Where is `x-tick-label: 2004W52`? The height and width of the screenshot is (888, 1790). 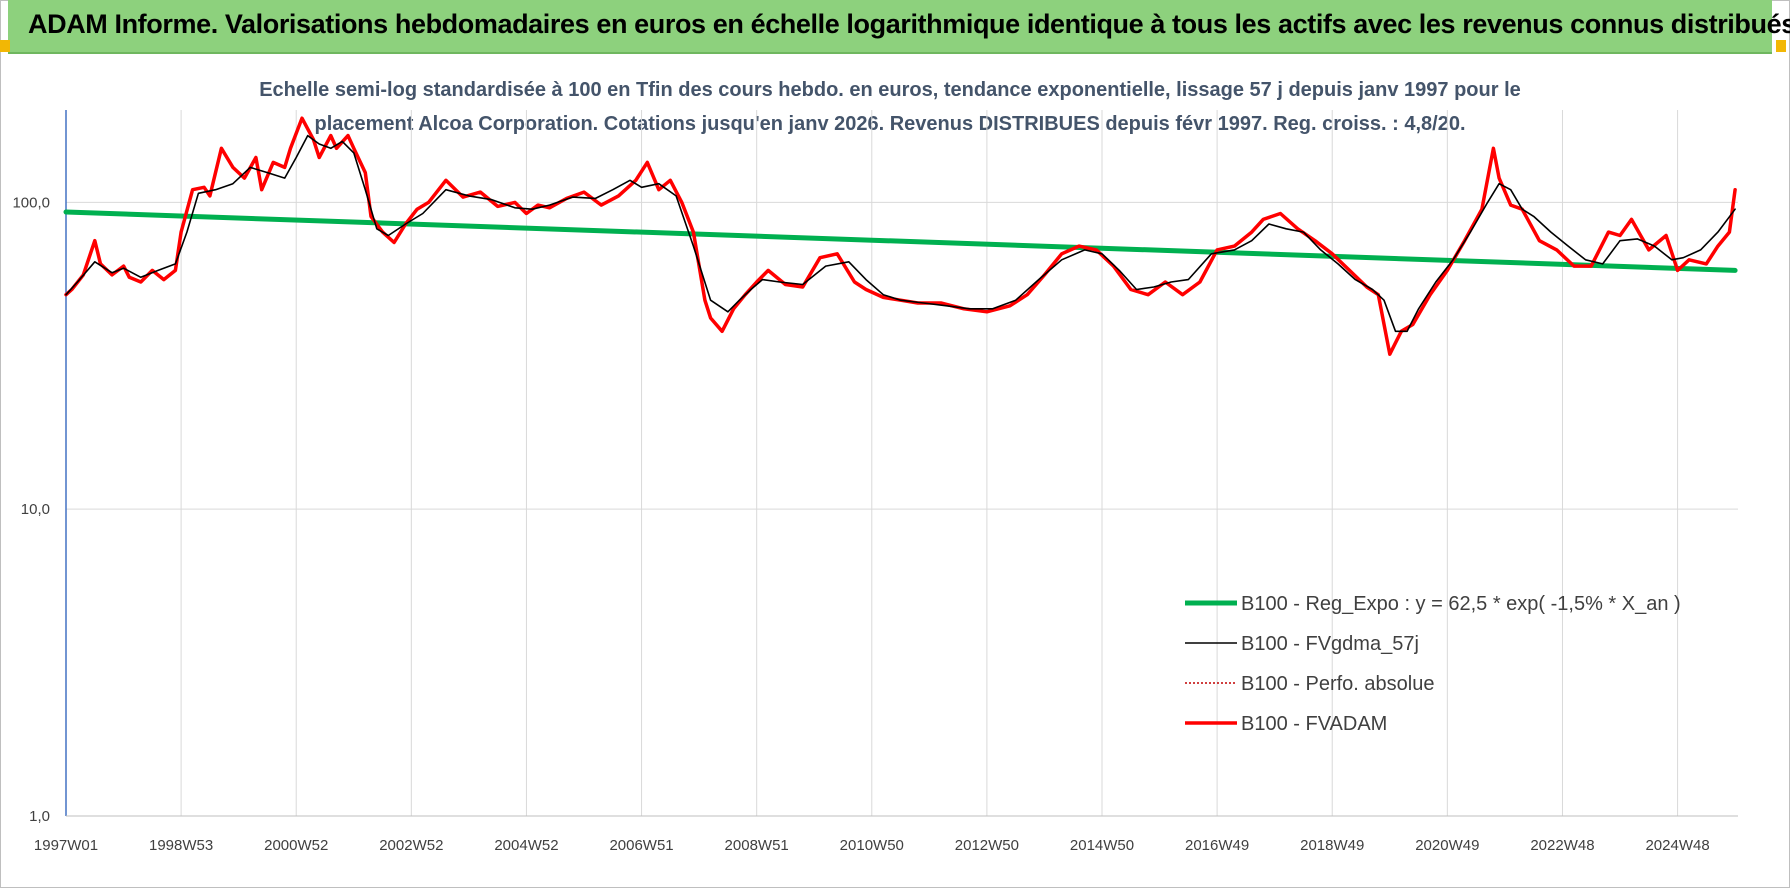
x-tick-label: 2004W52 is located at coordinates (526, 845).